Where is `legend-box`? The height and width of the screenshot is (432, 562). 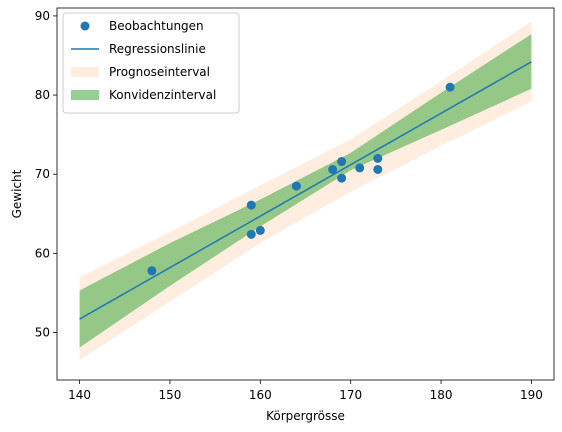 legend-box is located at coordinates (151, 63).